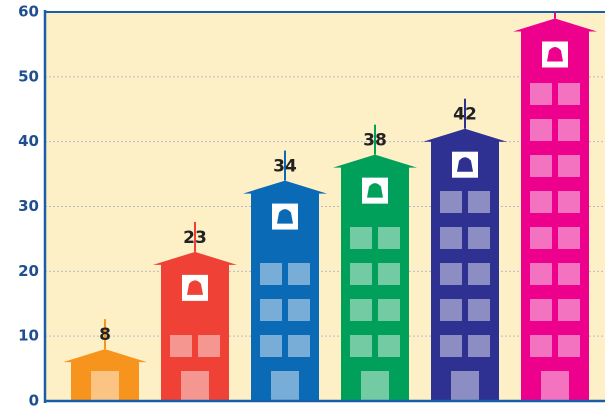 Image resolution: width=605 pixels, height=408 pixels. Describe the element at coordinates (375, 141) in the screenshot. I see `value-label: 38` at that location.